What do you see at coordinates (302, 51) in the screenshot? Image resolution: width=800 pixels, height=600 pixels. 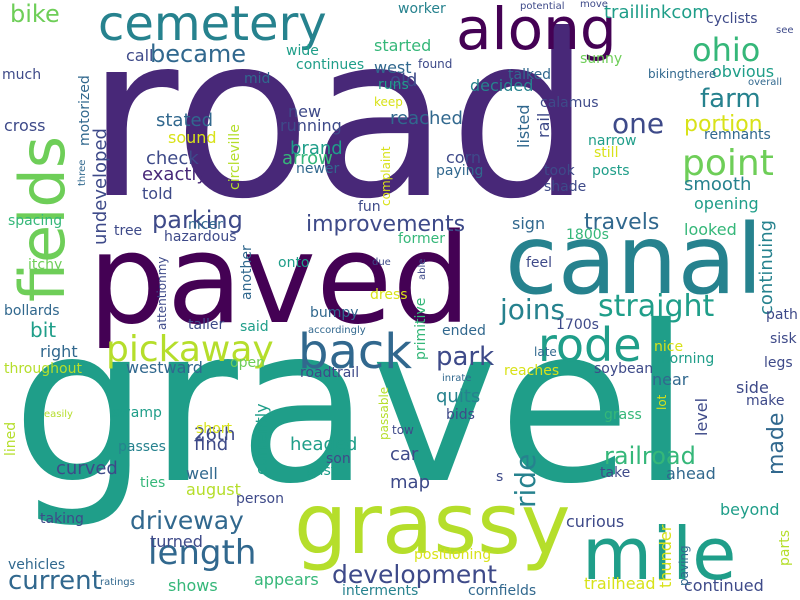 I see `word-wide: wide` at bounding box center [302, 51].